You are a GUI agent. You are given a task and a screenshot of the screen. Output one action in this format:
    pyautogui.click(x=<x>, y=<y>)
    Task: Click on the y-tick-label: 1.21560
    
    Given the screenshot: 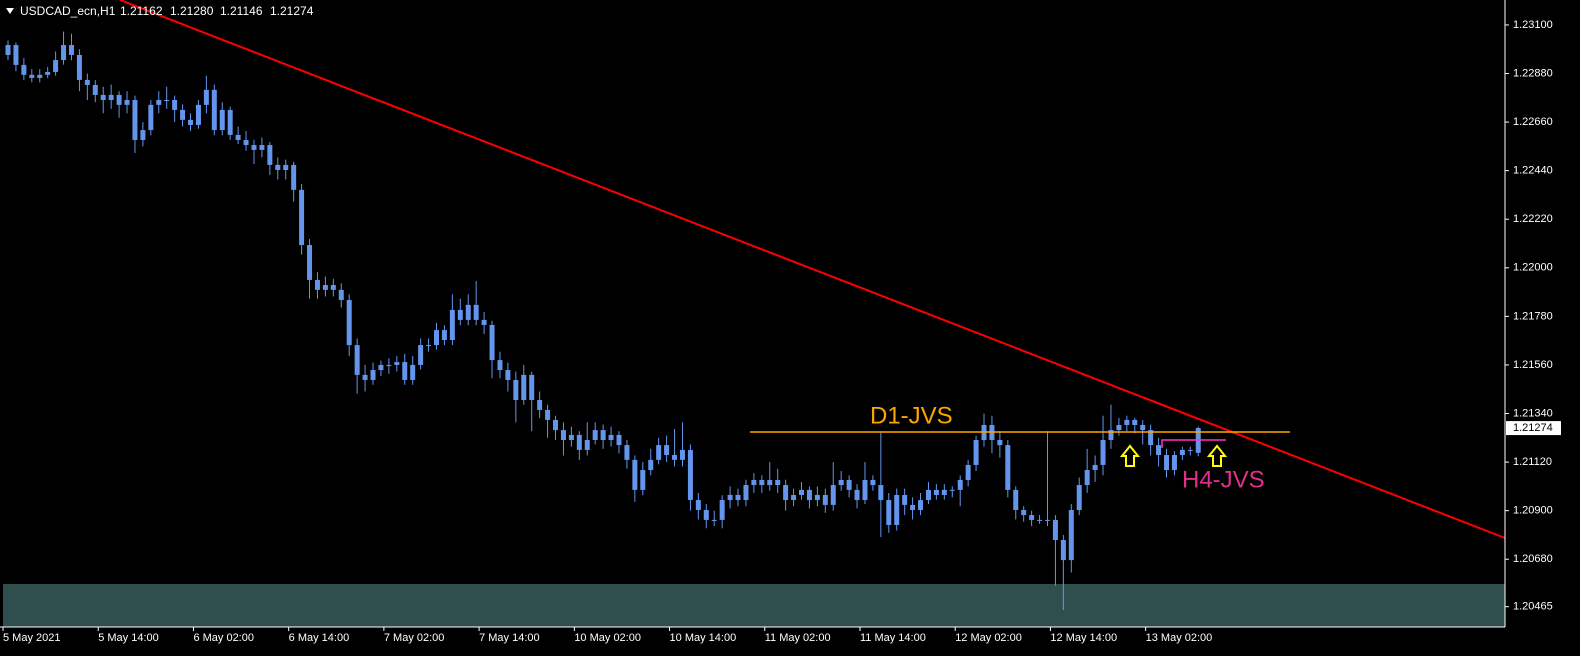 What is the action you would take?
    pyautogui.click(x=1533, y=365)
    